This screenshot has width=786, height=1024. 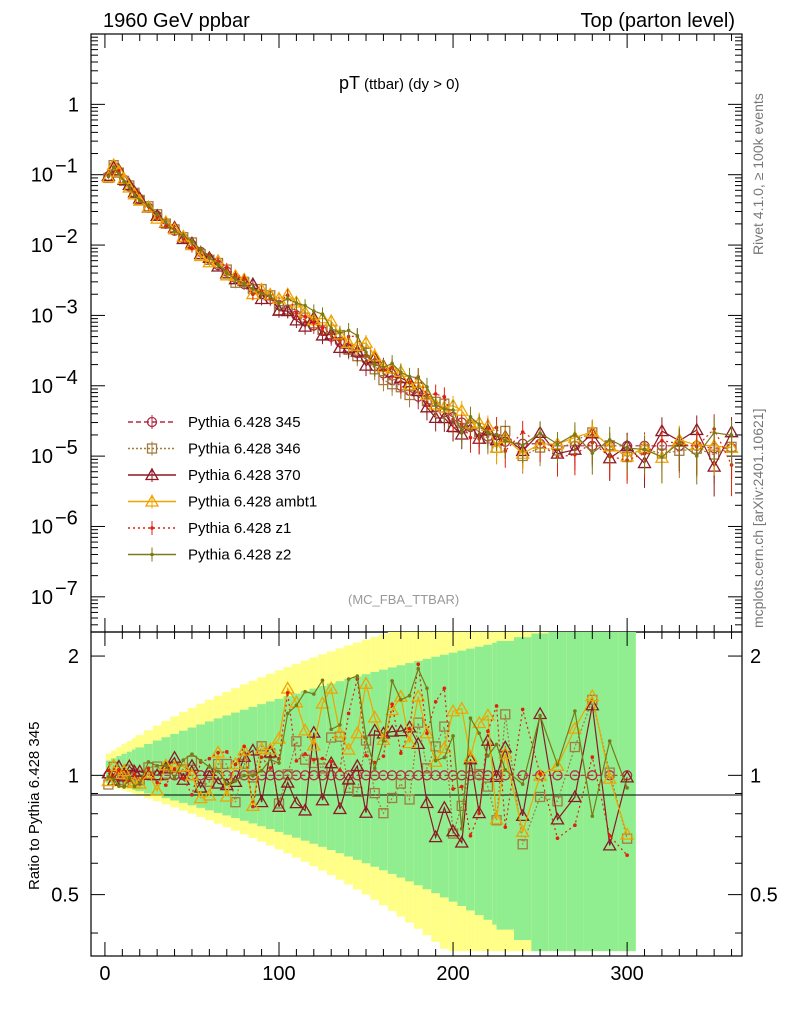 I want to click on energy-label: 1960 GeV ppbar, so click(x=176, y=21).